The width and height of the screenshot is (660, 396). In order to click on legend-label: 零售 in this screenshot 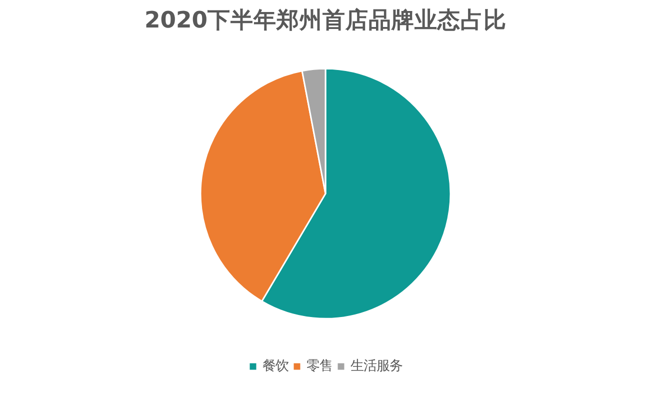, I will do `click(319, 366)`.